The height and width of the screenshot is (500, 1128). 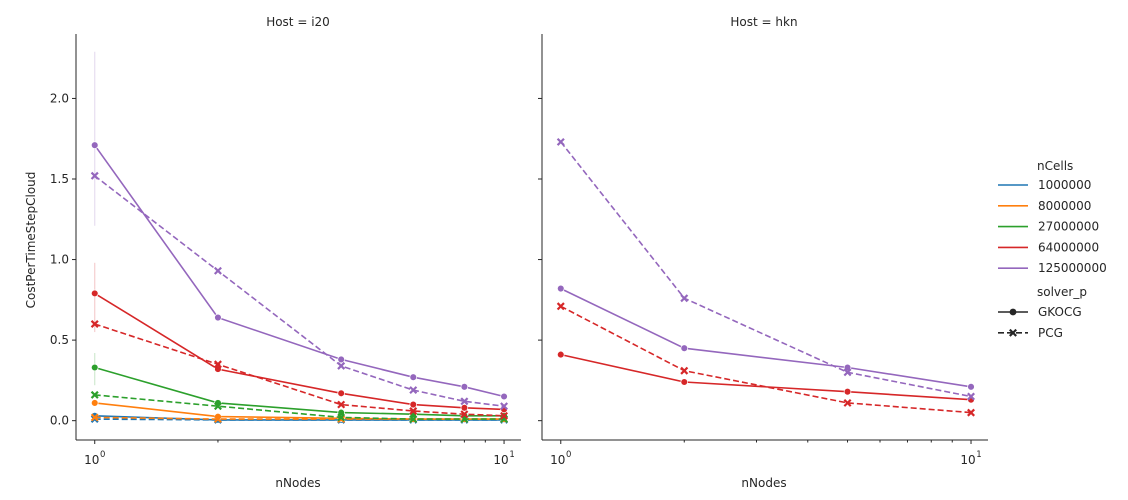 I want to click on legend-label: 64000000, so click(x=1068, y=247).